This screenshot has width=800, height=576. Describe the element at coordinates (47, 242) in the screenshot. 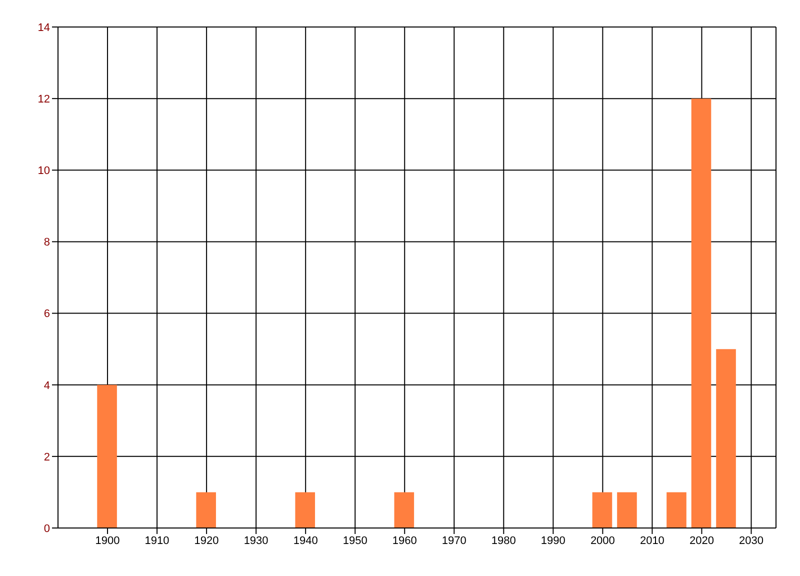

I see `y-tick-label: 8` at that location.